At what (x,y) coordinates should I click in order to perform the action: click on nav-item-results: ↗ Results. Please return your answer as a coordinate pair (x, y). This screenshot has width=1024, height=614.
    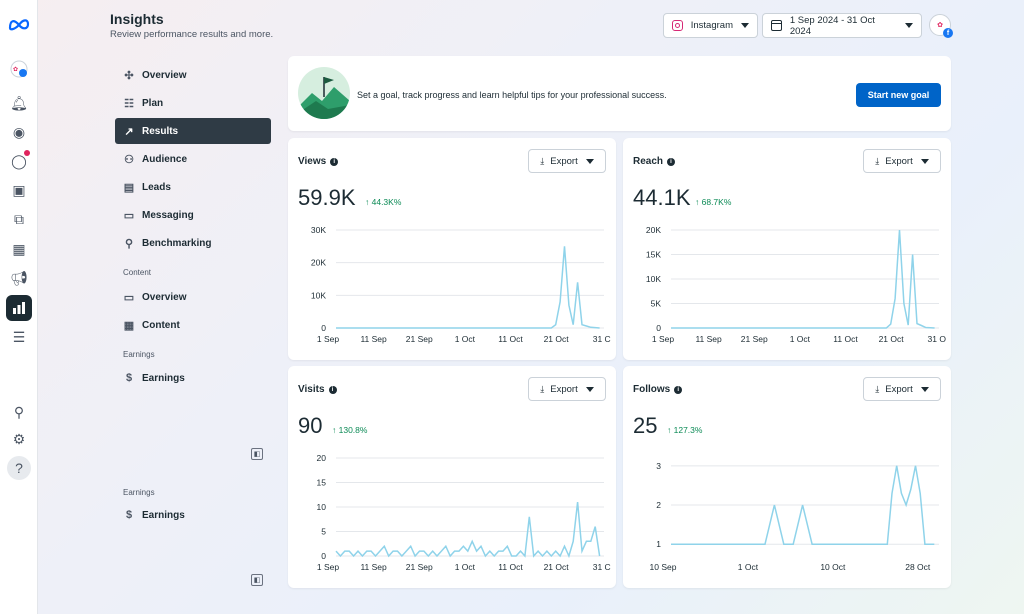
    Looking at the image, I should click on (193, 131).